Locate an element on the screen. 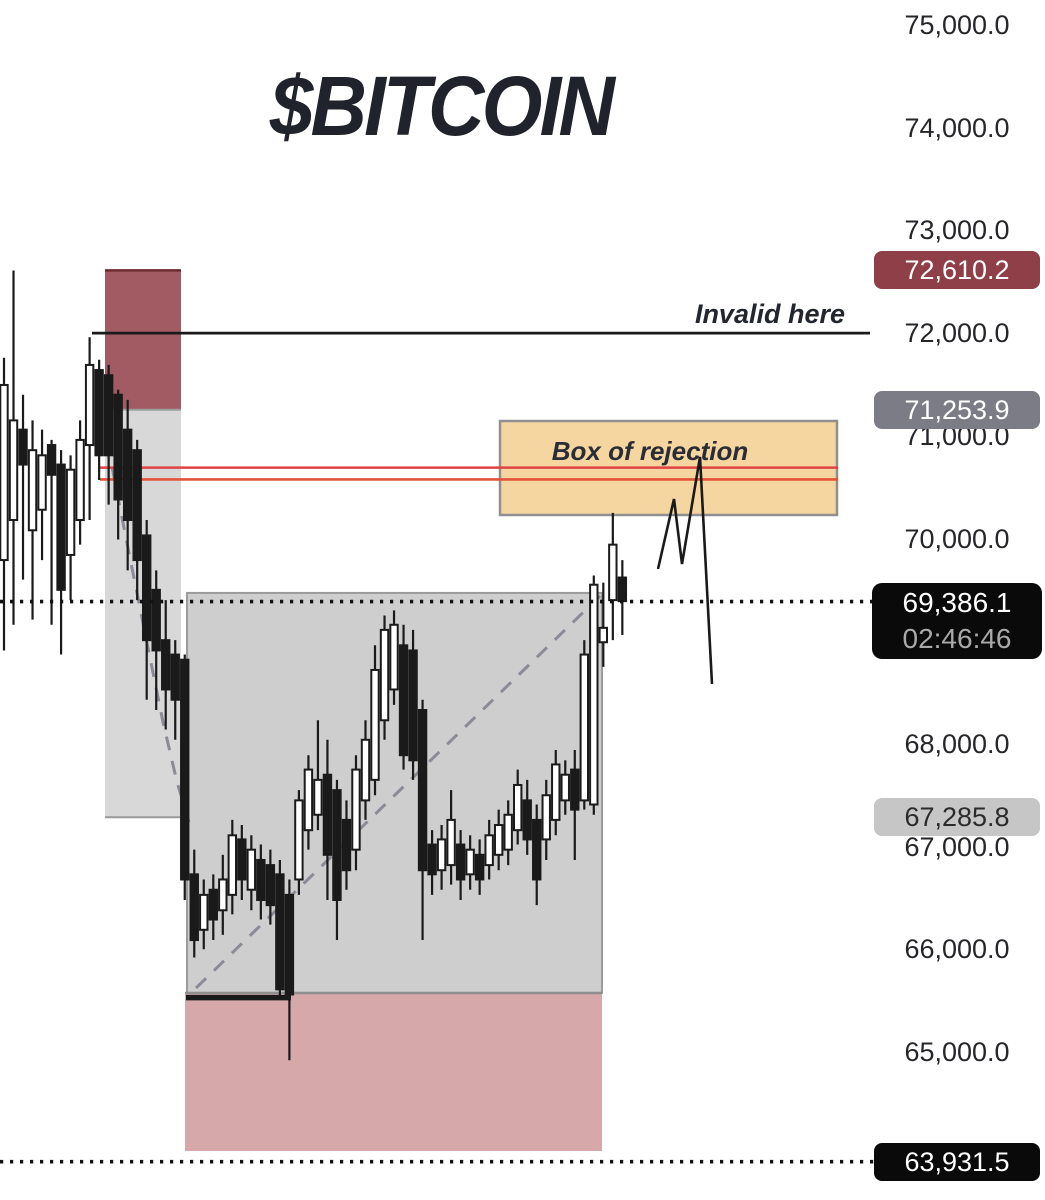 Image resolution: width=1045 pixels, height=1200 pixels. pink-zone is located at coordinates (393, 1072).